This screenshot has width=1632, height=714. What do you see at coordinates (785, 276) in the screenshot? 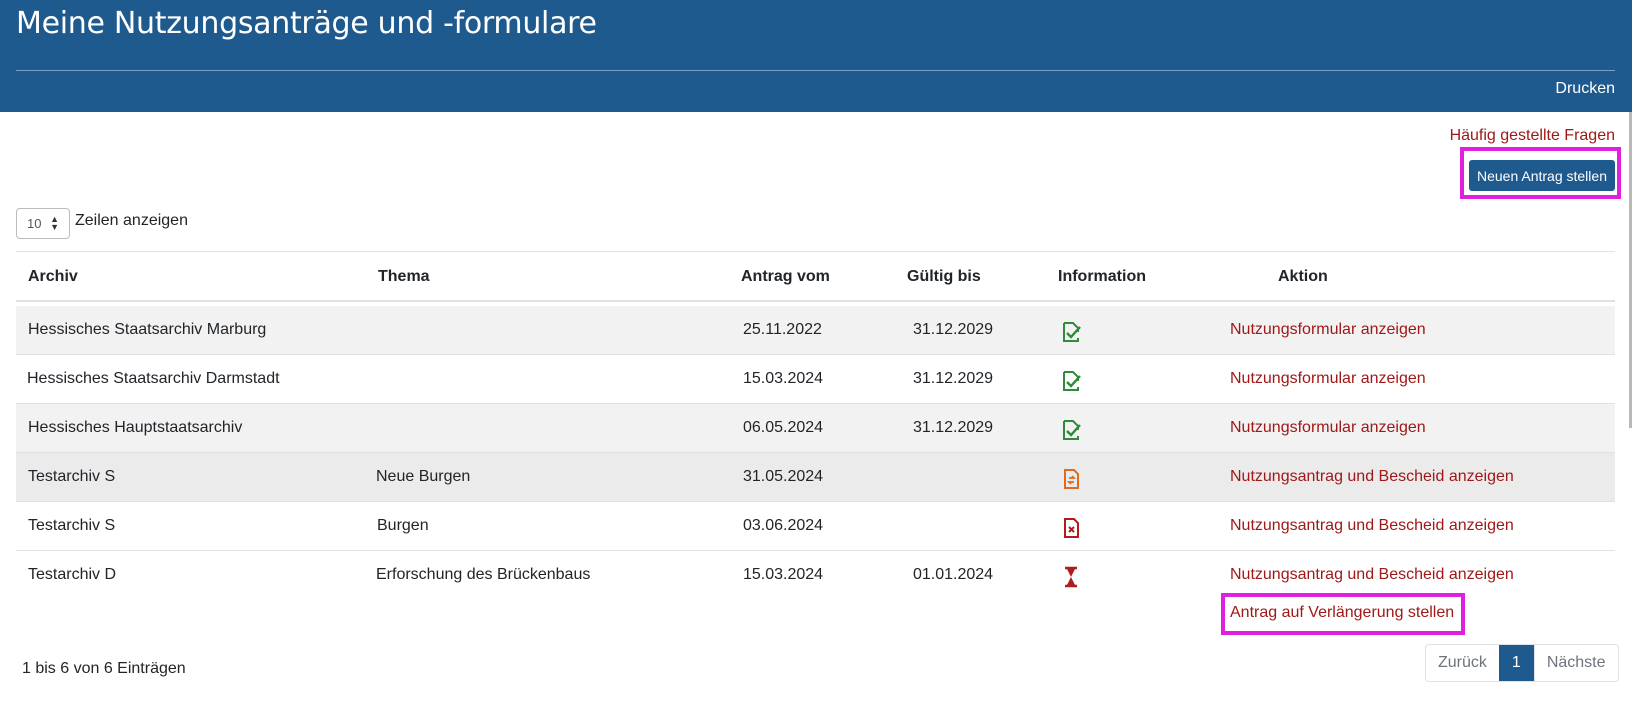
I see `column-header-antrag-vom: Antrag vom` at bounding box center [785, 276].